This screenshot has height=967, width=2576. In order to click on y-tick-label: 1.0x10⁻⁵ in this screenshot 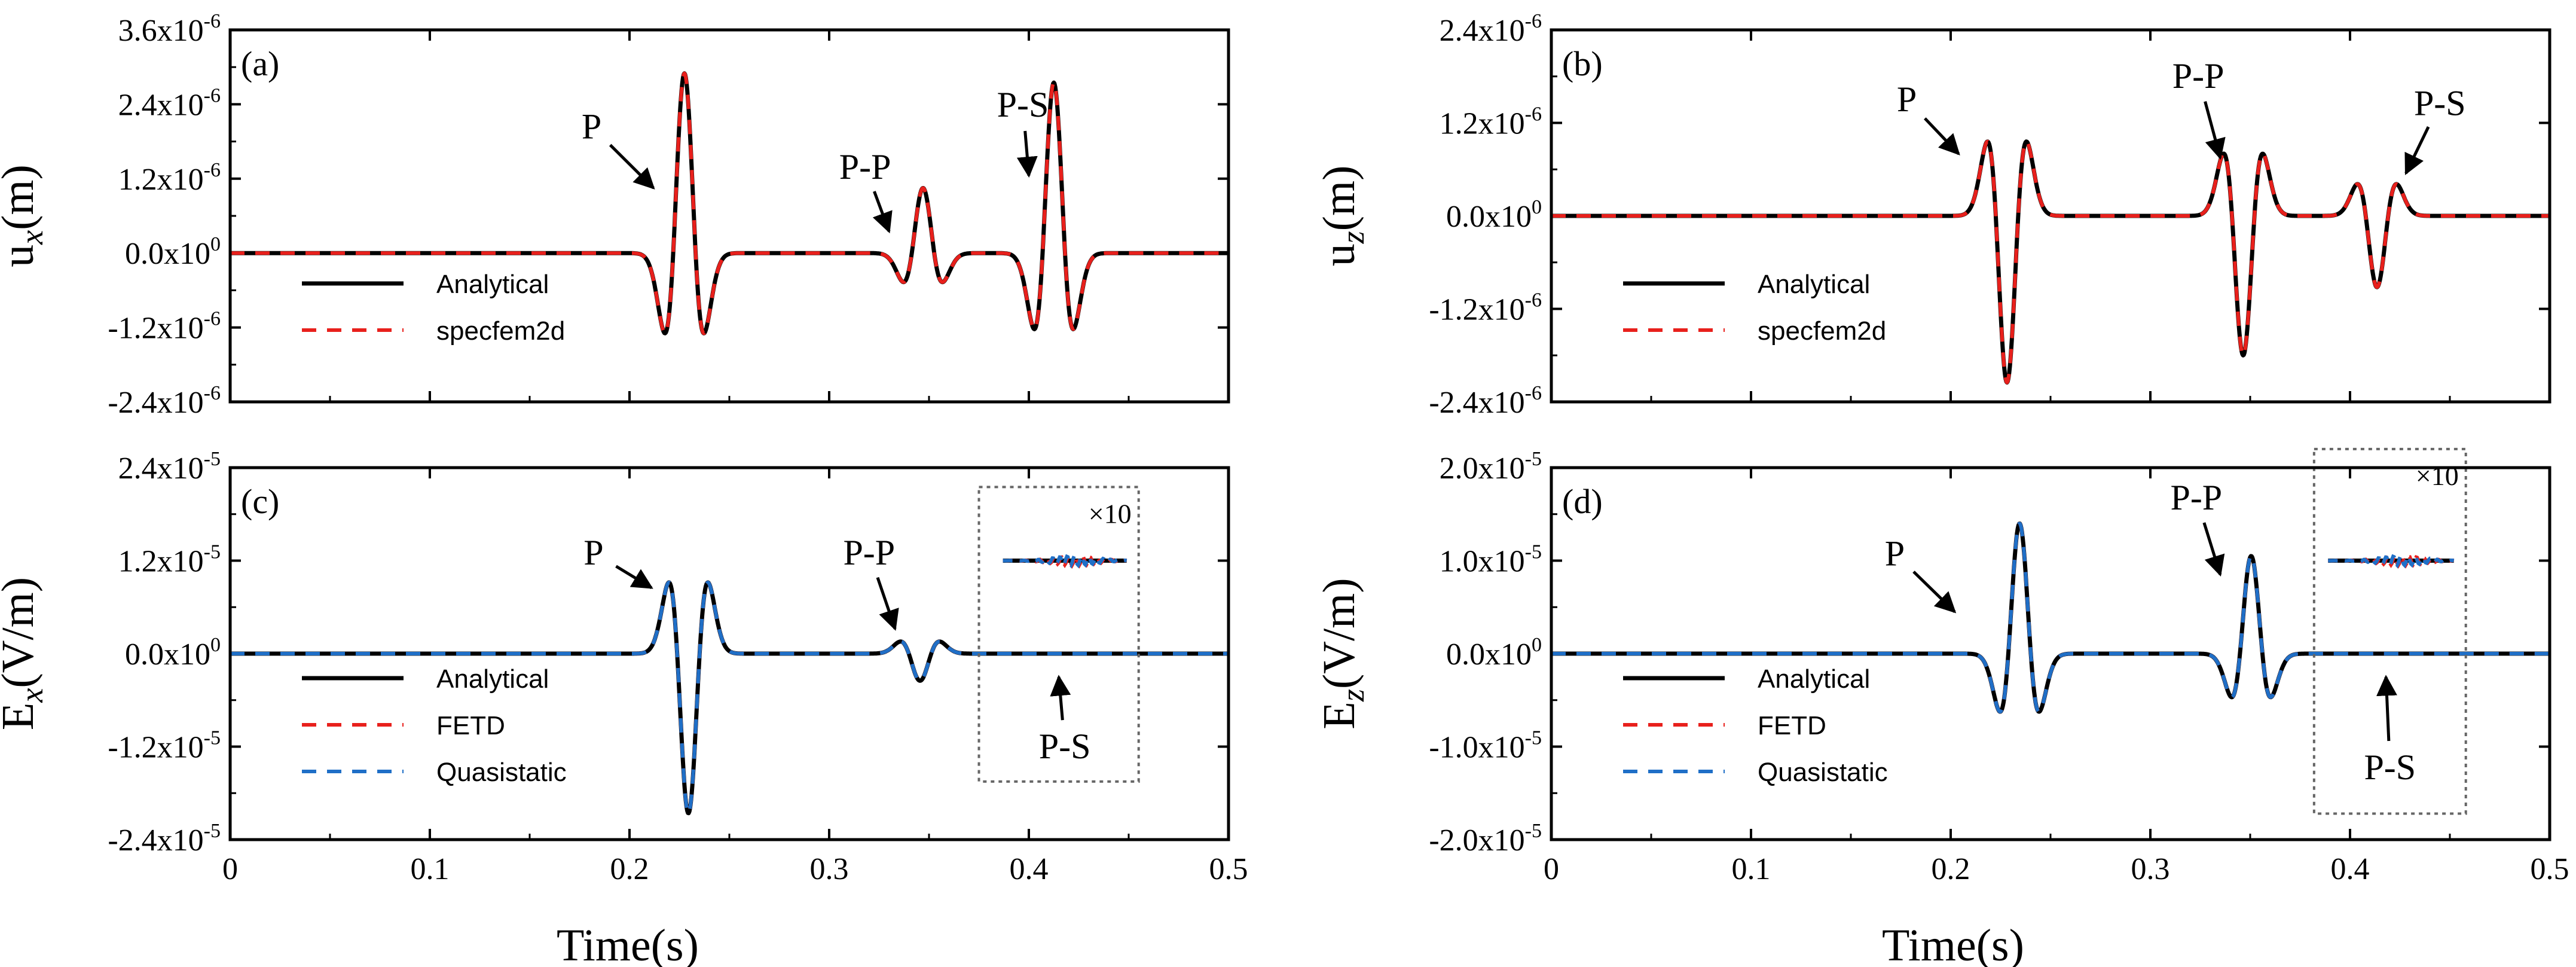, I will do `click(1491, 560)`.